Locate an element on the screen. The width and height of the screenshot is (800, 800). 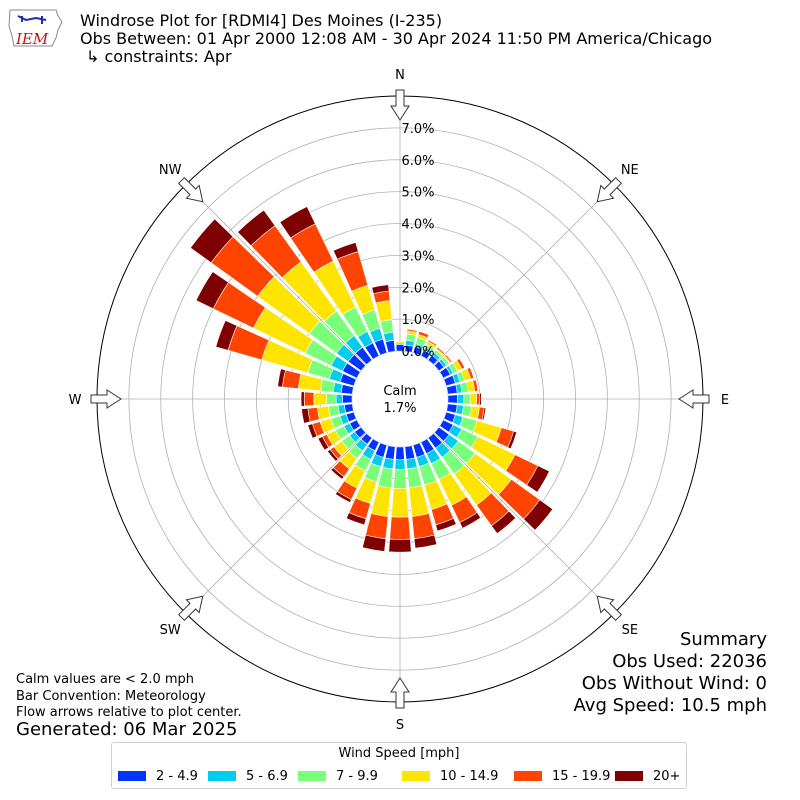
flow-arrows-note: Flow arrows relative to plot center. is located at coordinates (129, 712).